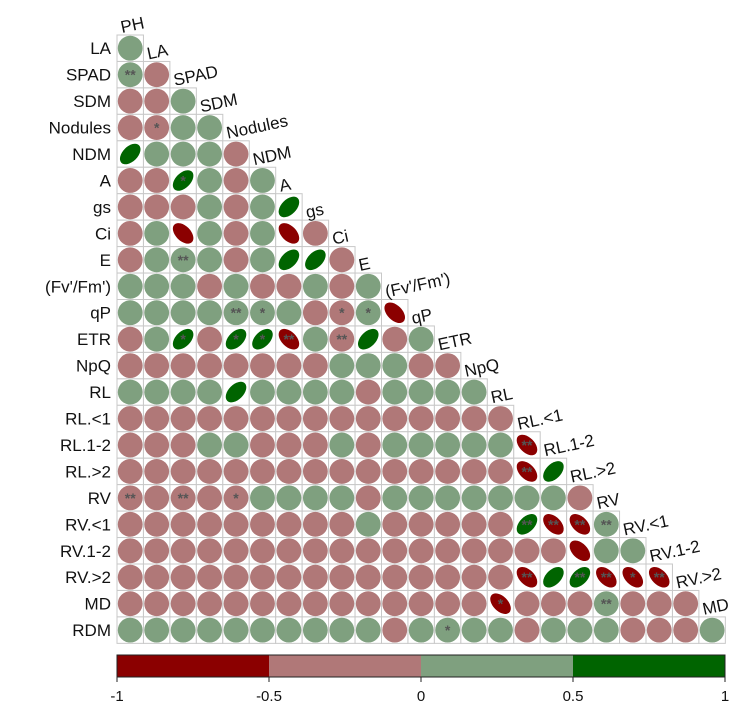  What do you see at coordinates (422, 316) in the screenshot?
I see `diagonal-label: qP` at bounding box center [422, 316].